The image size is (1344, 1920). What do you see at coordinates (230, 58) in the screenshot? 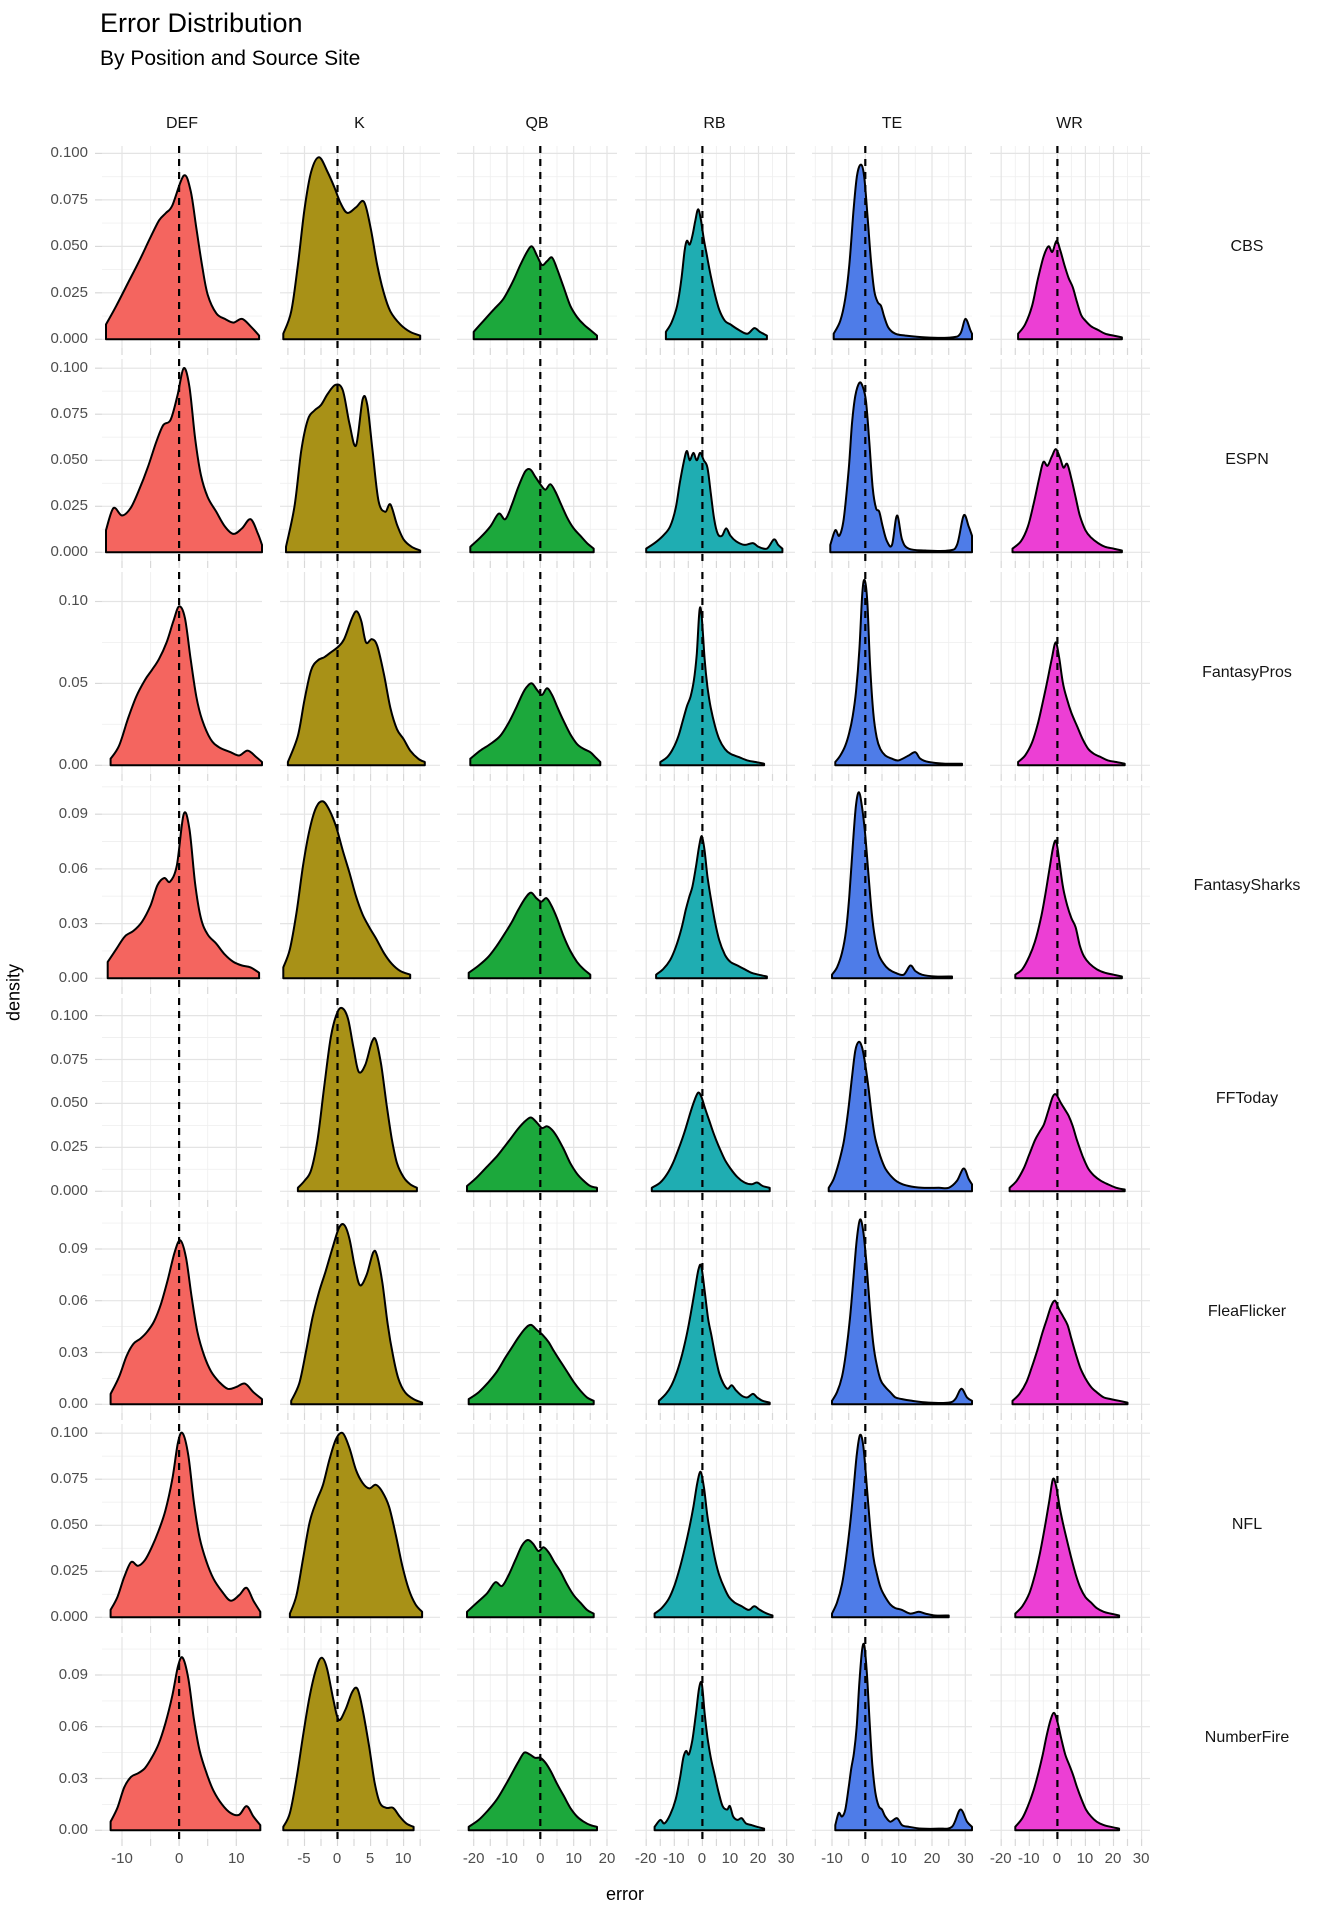
I see `chart-subtitle: By Position and Source Site` at bounding box center [230, 58].